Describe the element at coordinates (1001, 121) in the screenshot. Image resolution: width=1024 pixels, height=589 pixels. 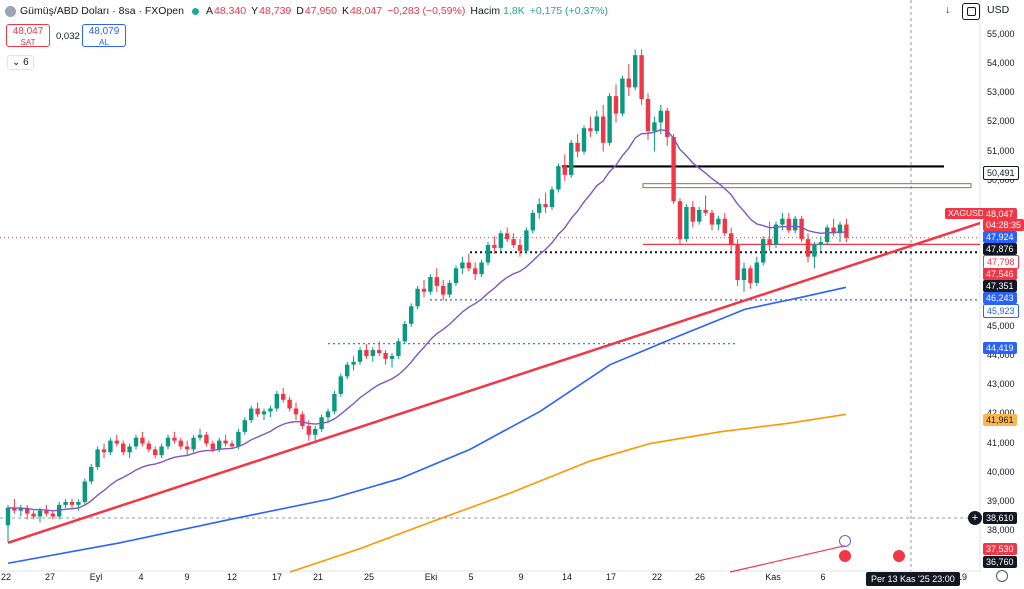
I see `price-tick-label: 52,000` at that location.